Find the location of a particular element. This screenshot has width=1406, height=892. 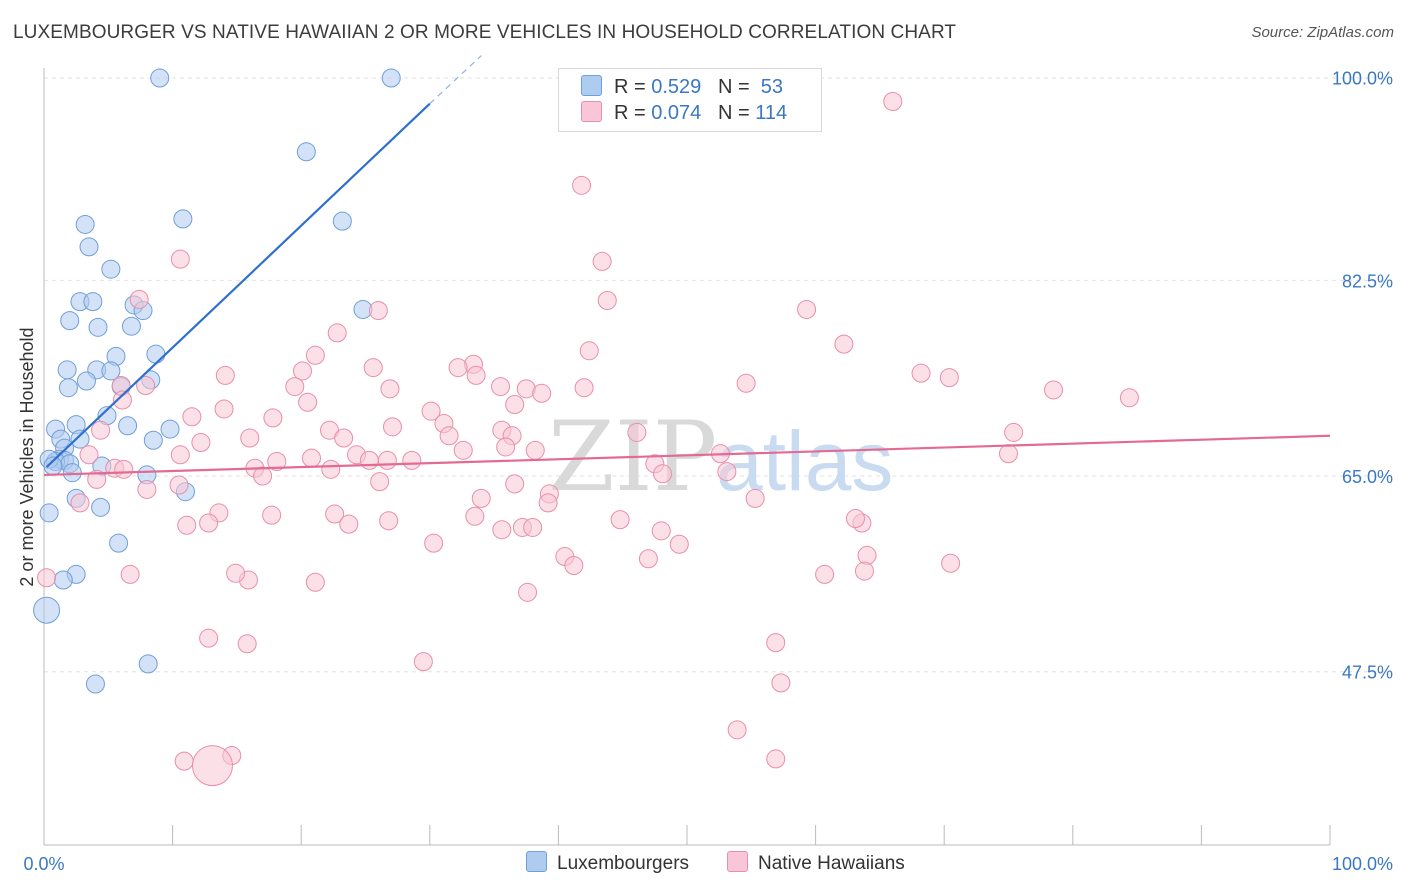

legend-r-label: R = is located at coordinates (630, 87).